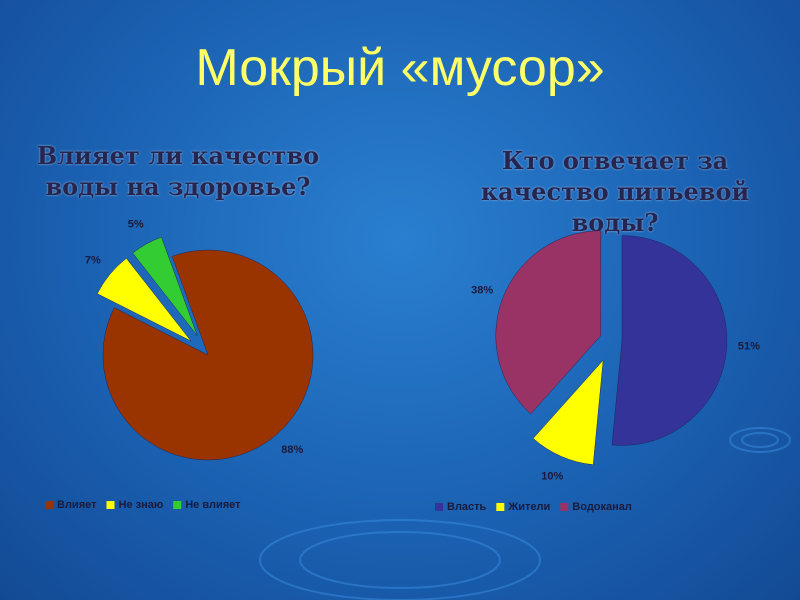 The width and height of the screenshot is (800, 600). What do you see at coordinates (136, 225) in the screenshot?
I see `data-label: 5%` at bounding box center [136, 225].